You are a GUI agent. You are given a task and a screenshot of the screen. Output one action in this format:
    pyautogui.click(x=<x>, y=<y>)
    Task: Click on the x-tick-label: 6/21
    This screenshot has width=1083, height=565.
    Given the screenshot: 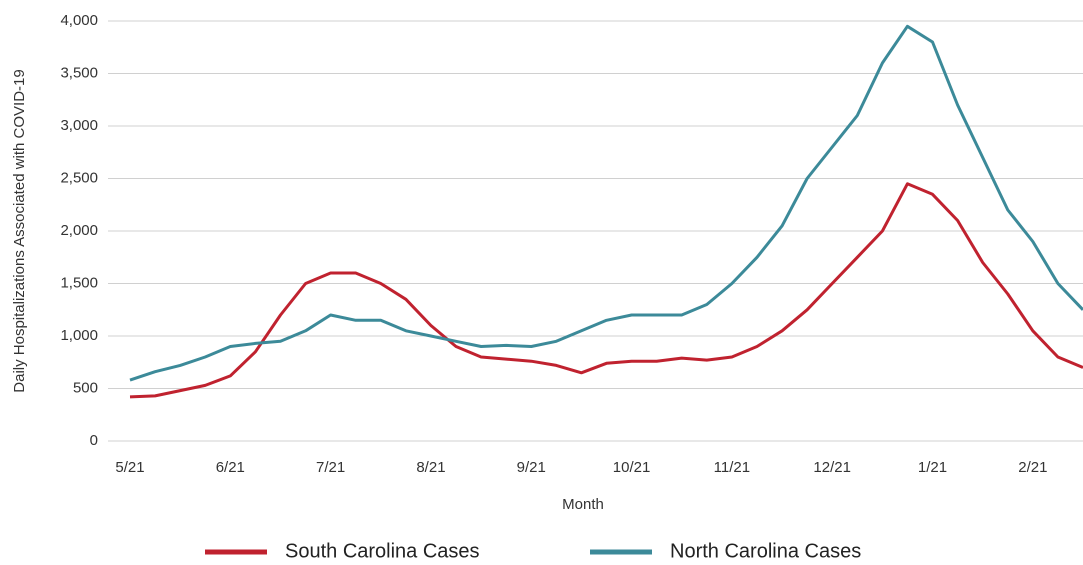 What is the action you would take?
    pyautogui.click(x=230, y=467)
    